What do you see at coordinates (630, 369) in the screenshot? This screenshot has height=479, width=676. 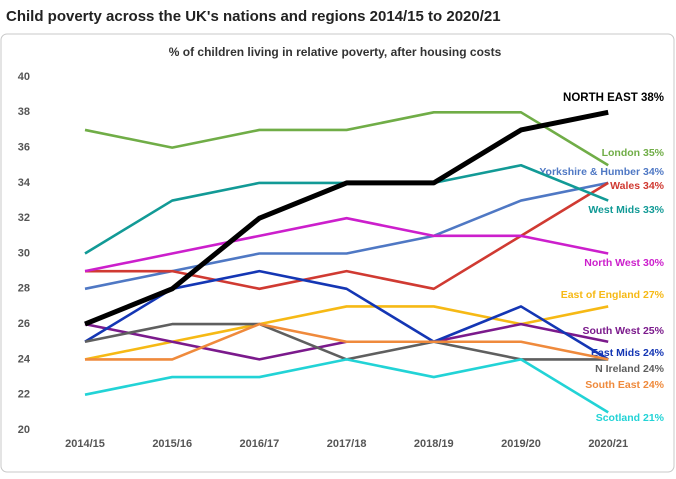 I see `legend-label: N Ireland 24%` at bounding box center [630, 369].